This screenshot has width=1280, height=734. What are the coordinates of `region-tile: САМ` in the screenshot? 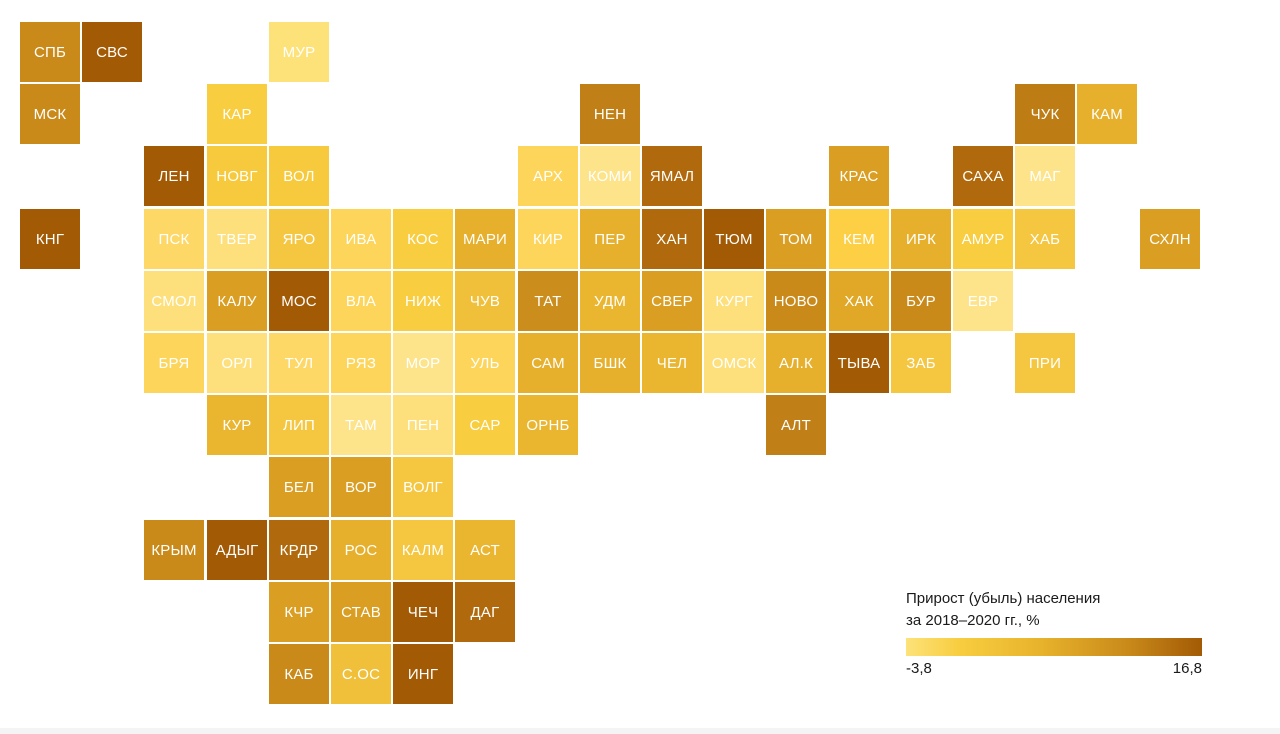 It's located at (548, 363).